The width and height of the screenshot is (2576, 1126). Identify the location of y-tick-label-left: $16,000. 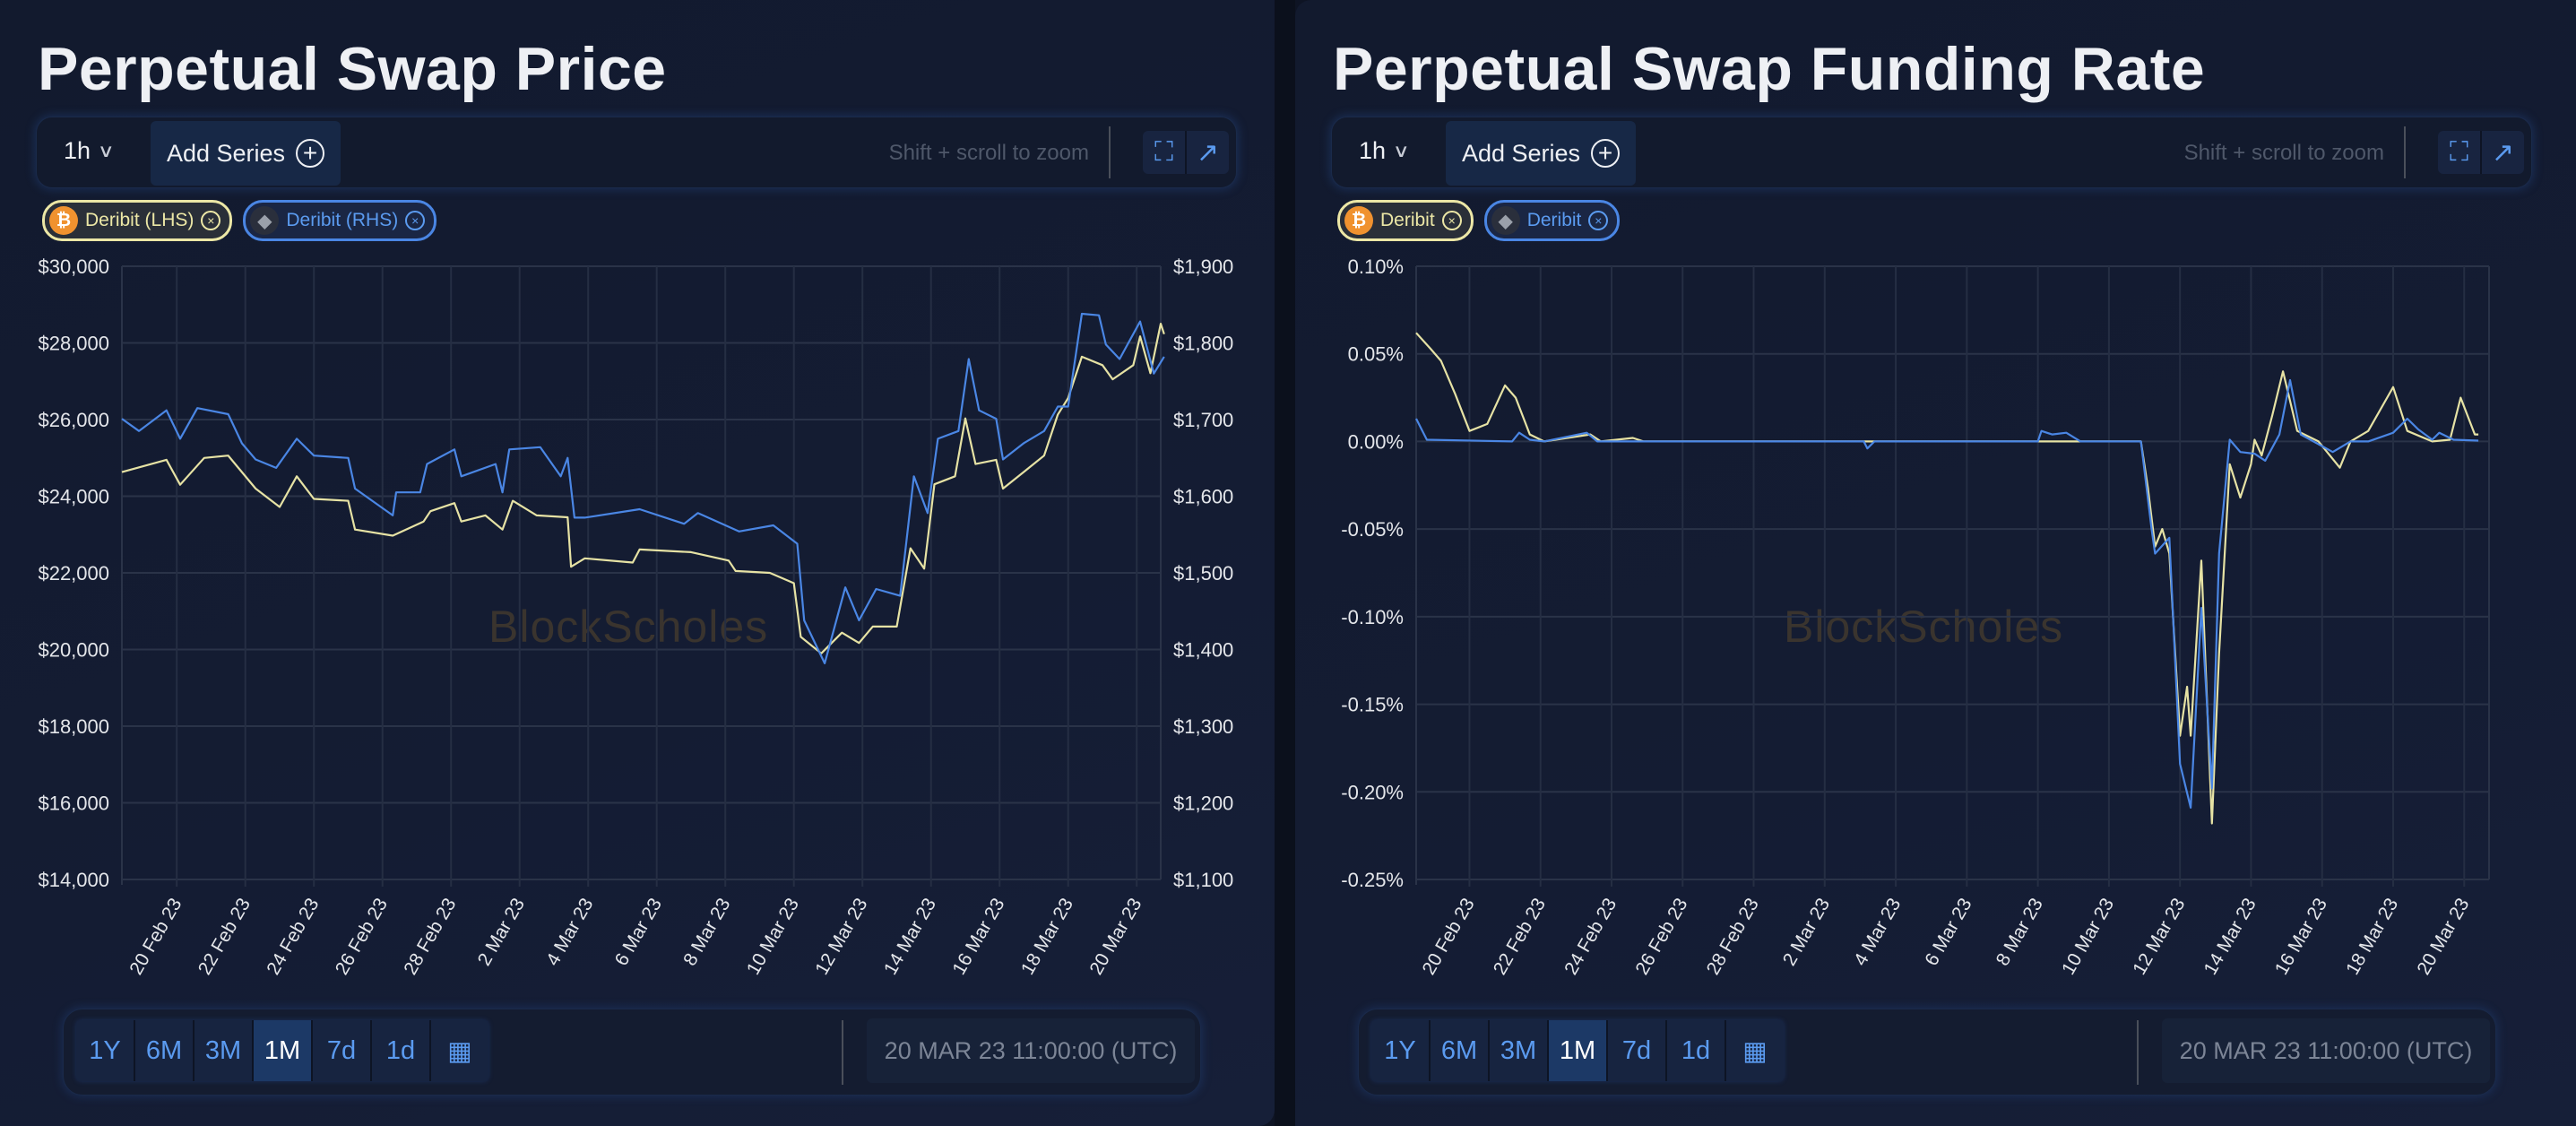
(73, 804).